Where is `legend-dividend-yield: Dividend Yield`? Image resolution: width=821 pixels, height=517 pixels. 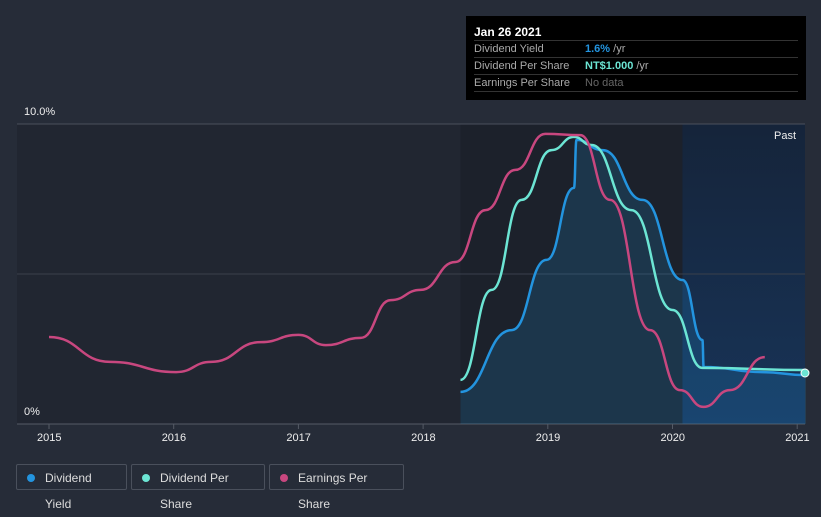 legend-dividend-yield: Dividend Yield is located at coordinates (71, 487).